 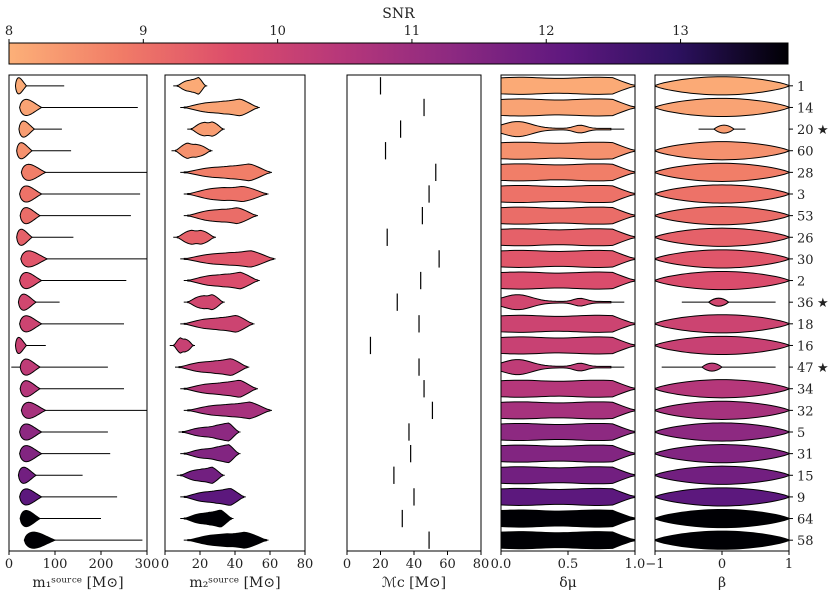 I want to click on event-label-28: 28, so click(x=805, y=173).